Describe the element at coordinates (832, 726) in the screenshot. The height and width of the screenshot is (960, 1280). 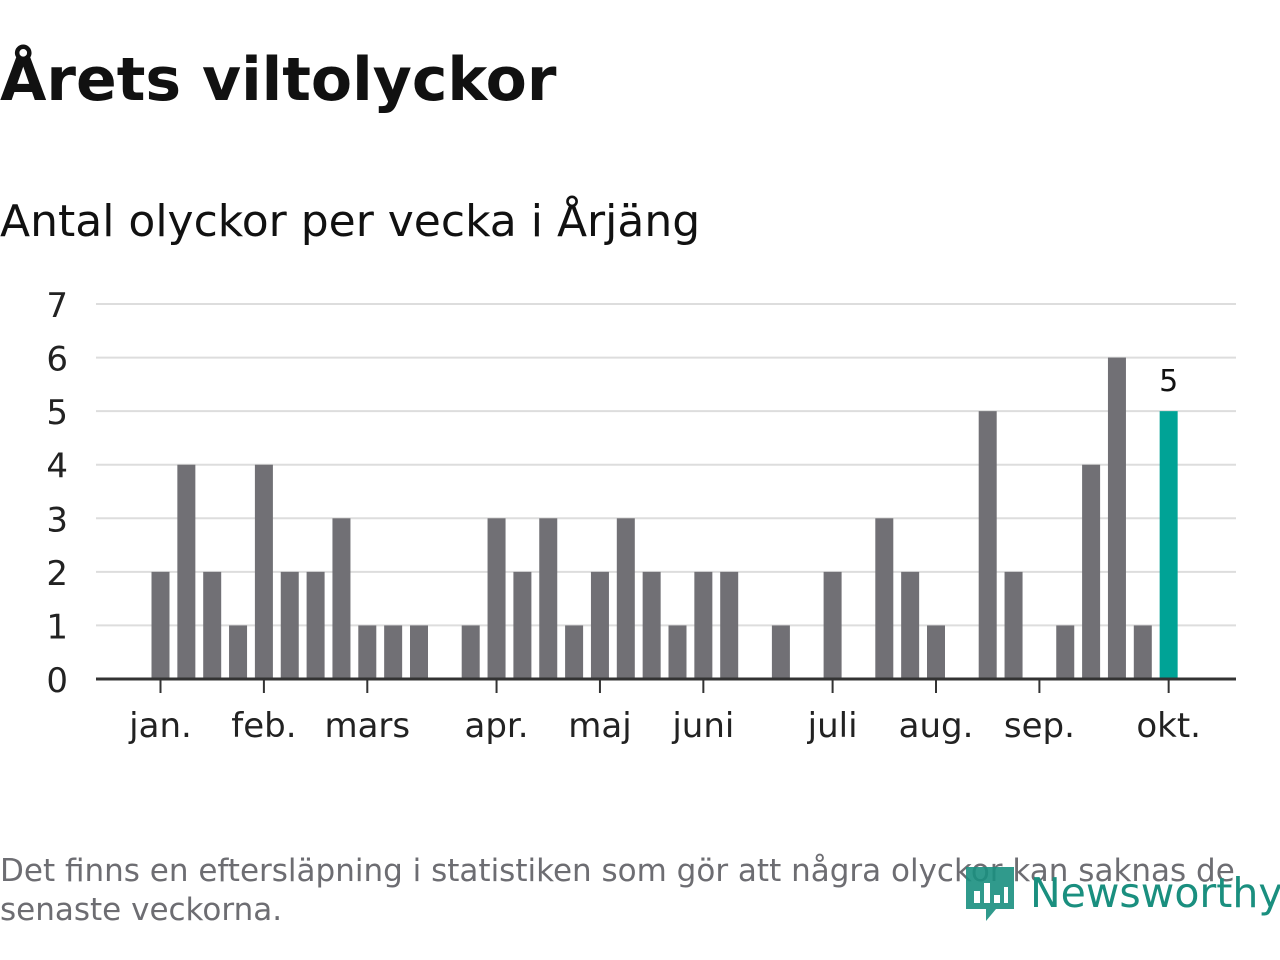
I see `x-tick-label: juli` at that location.